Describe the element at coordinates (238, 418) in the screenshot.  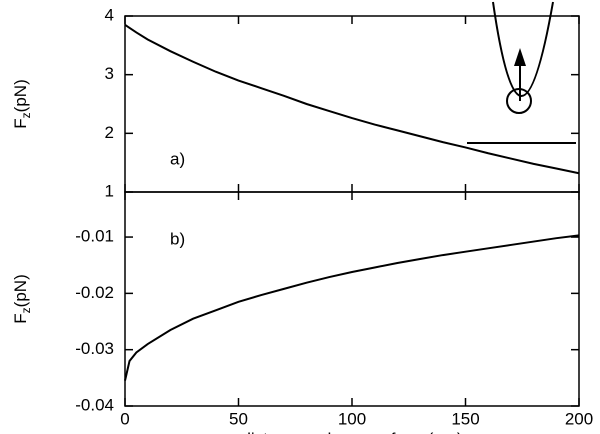
I see `x-tick-label: 50` at that location.